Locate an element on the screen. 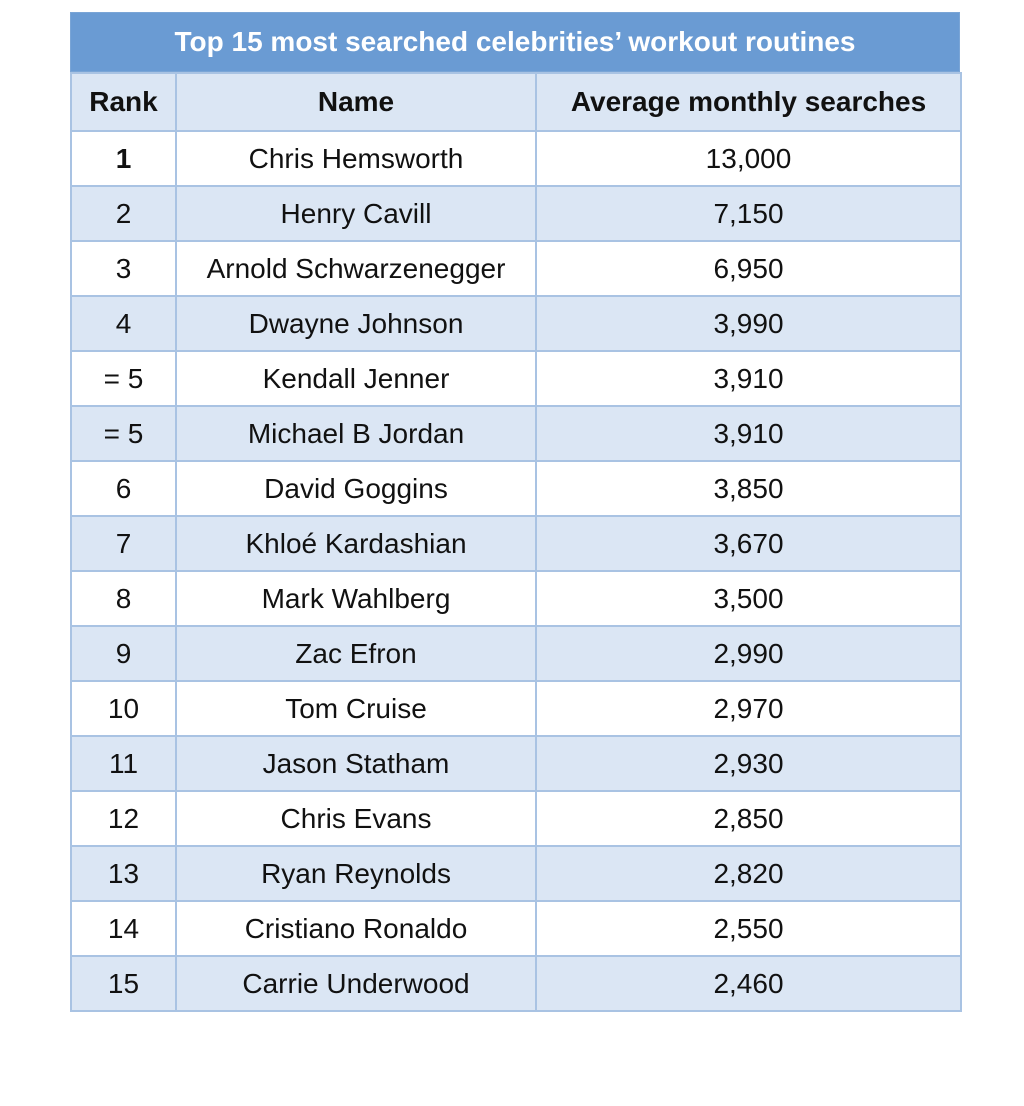  table-row: 3 Arnold Schwarzenegger 6,950 is located at coordinates (516, 268).